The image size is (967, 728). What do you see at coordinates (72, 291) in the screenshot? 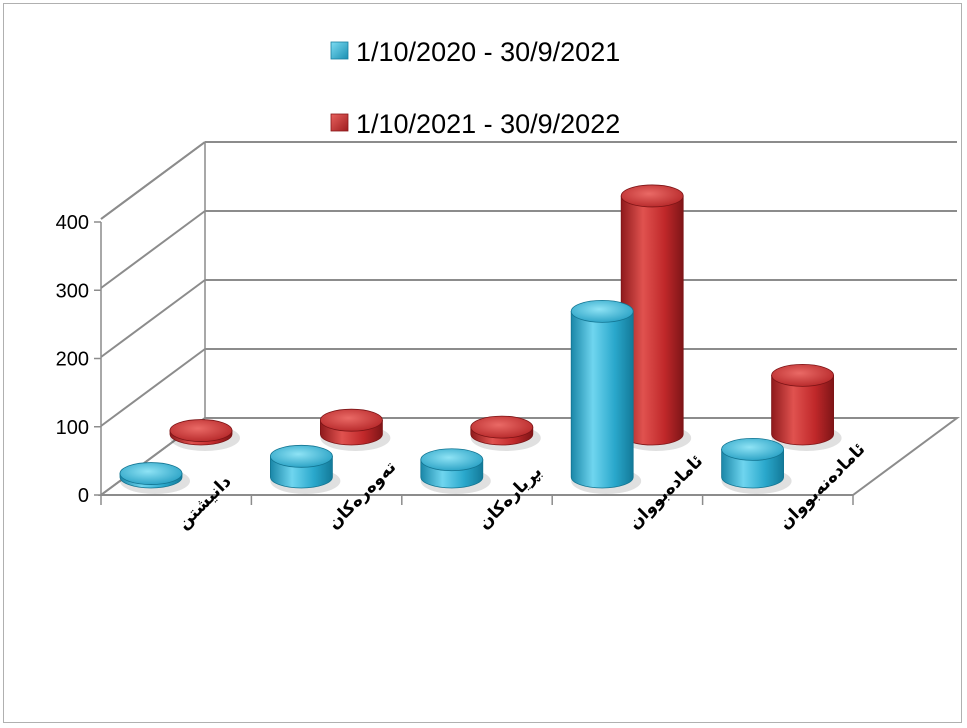
I see `y-tick-label: 300` at bounding box center [72, 291].